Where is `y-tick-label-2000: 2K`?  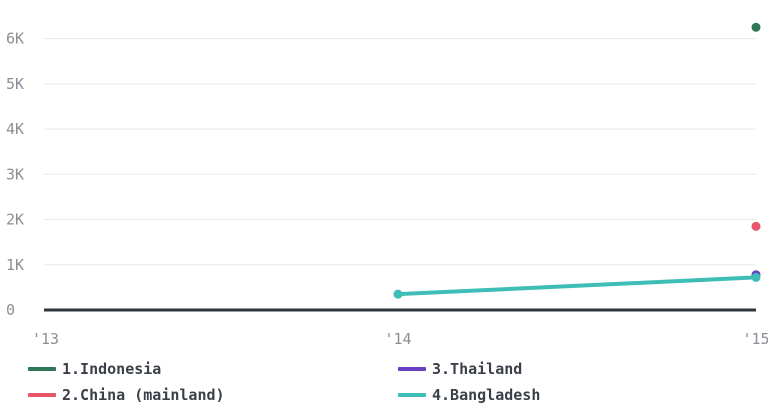
y-tick-label-2000: 2K is located at coordinates (15, 220).